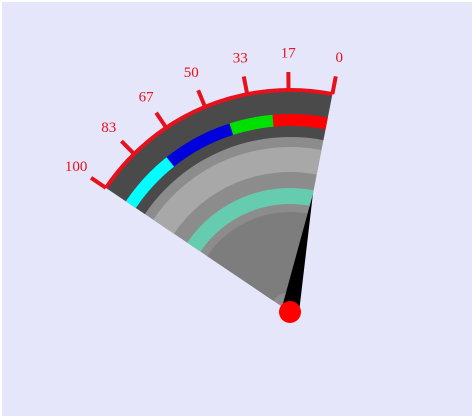 The height and width of the screenshot is (418, 474). Describe the element at coordinates (108, 128) in the screenshot. I see `tick-label: 83` at that location.